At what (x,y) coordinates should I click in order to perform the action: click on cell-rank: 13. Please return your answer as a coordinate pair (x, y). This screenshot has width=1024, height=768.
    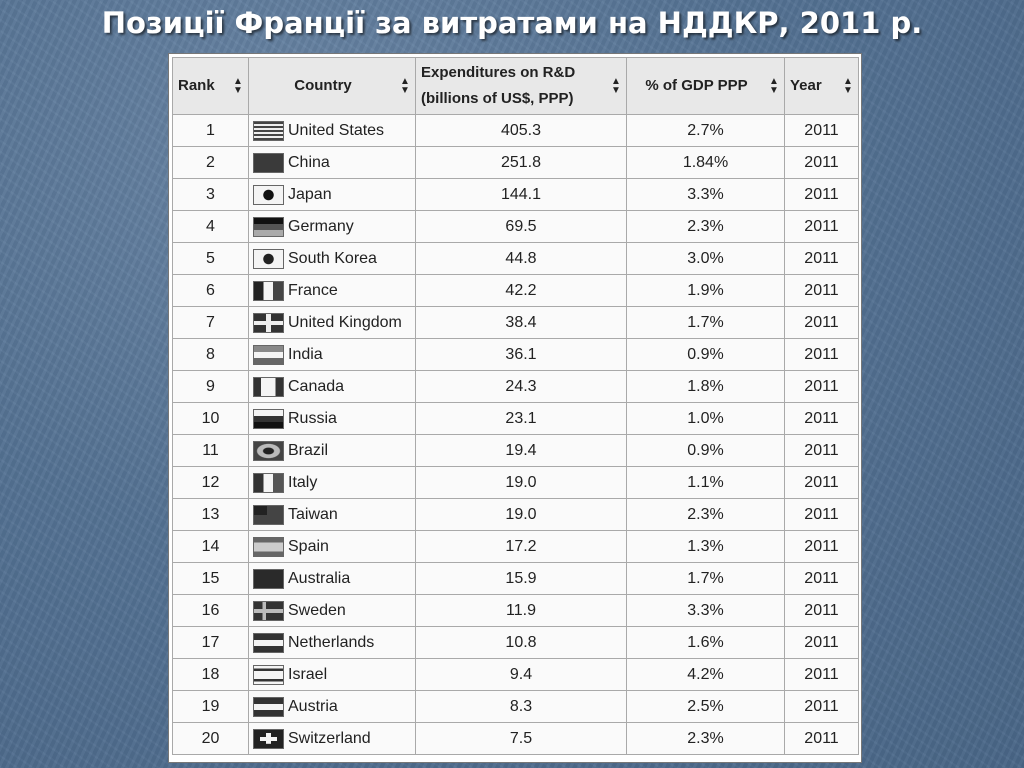
    Looking at the image, I should click on (210, 514).